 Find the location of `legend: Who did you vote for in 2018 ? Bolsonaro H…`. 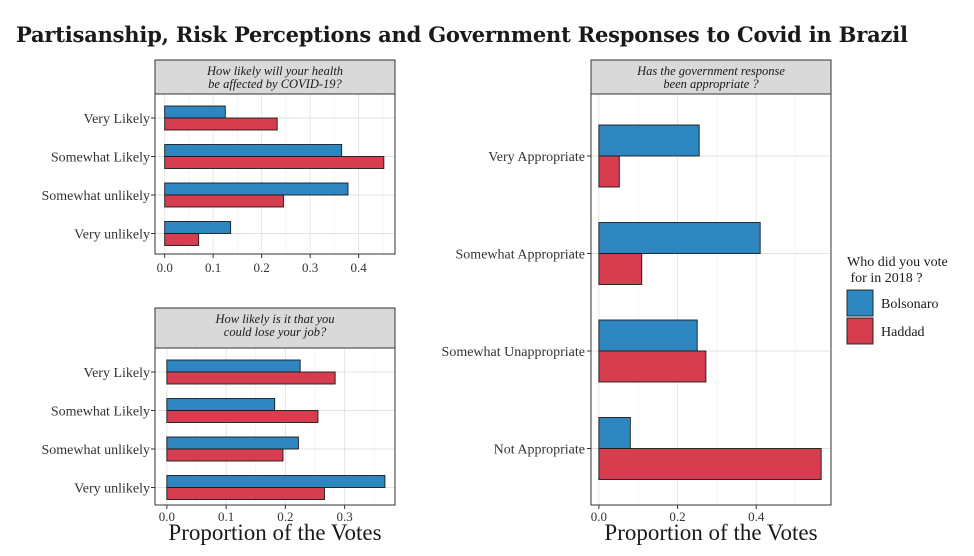

legend: Who did you vote for in 2018 ? Bolsonaro H… is located at coordinates (897, 300).